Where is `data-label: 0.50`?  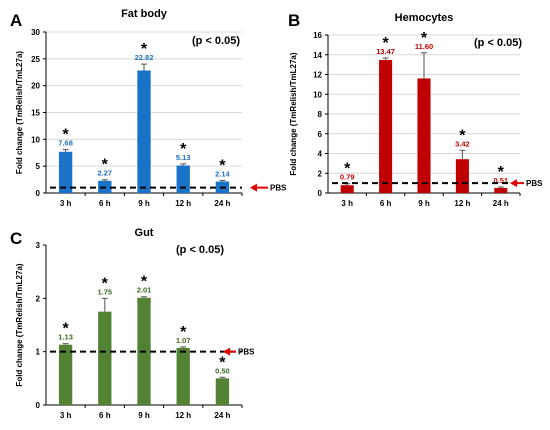 data-label: 0.50 is located at coordinates (222, 370).